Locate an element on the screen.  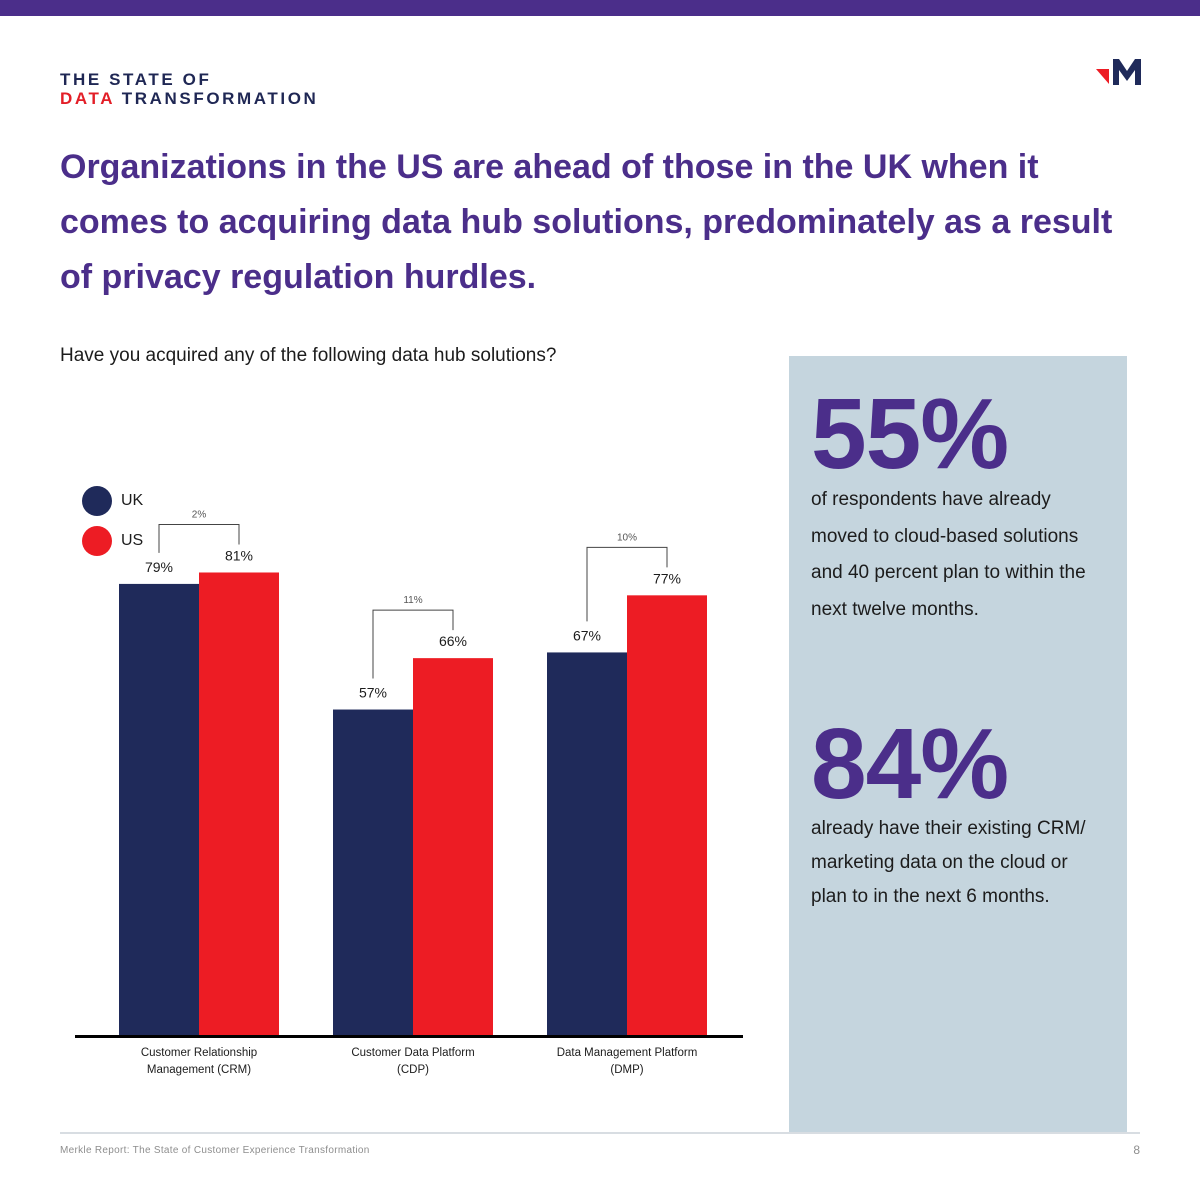
brand-line-2: DATA TRANSFORMATION is located at coordinates (189, 98).